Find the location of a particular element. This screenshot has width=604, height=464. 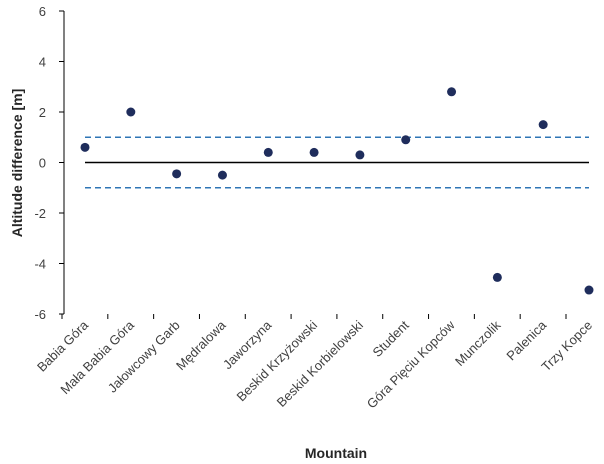

y-axis-title: Altitude difference [m] is located at coordinates (17, 163).